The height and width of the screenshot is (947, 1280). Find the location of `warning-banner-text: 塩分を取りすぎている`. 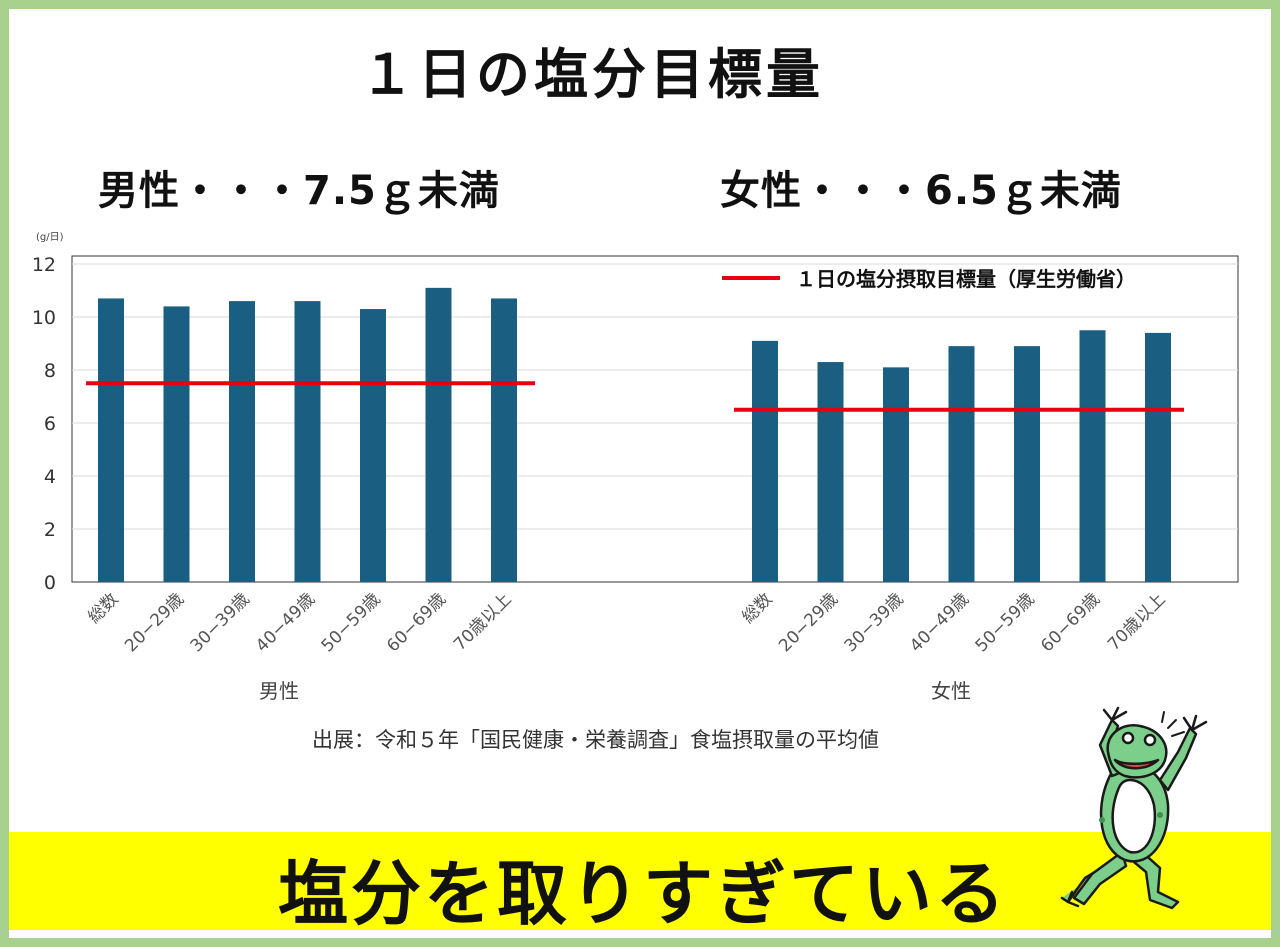

warning-banner-text: 塩分を取りすぎている is located at coordinates (643, 894).